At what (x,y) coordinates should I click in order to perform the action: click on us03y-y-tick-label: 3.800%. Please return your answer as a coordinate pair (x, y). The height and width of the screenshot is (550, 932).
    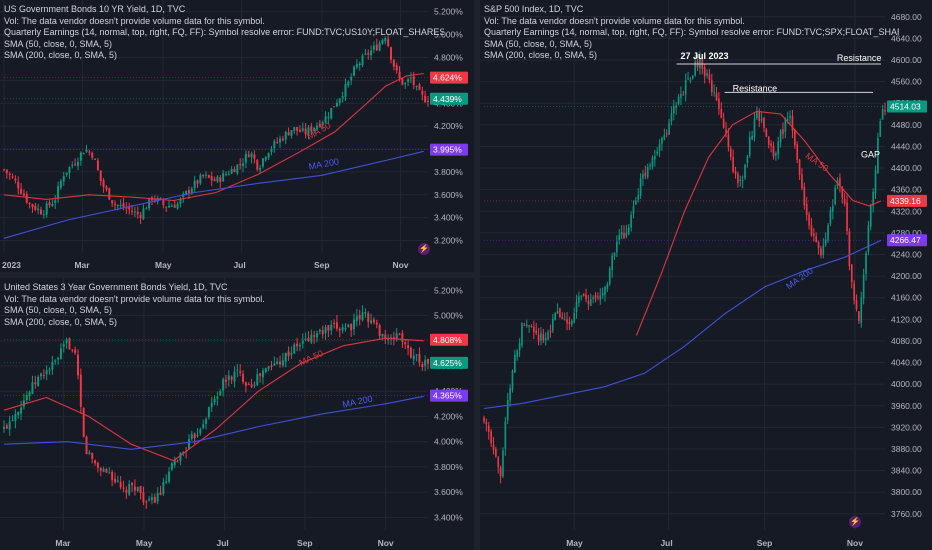
    Looking at the image, I should click on (448, 467).